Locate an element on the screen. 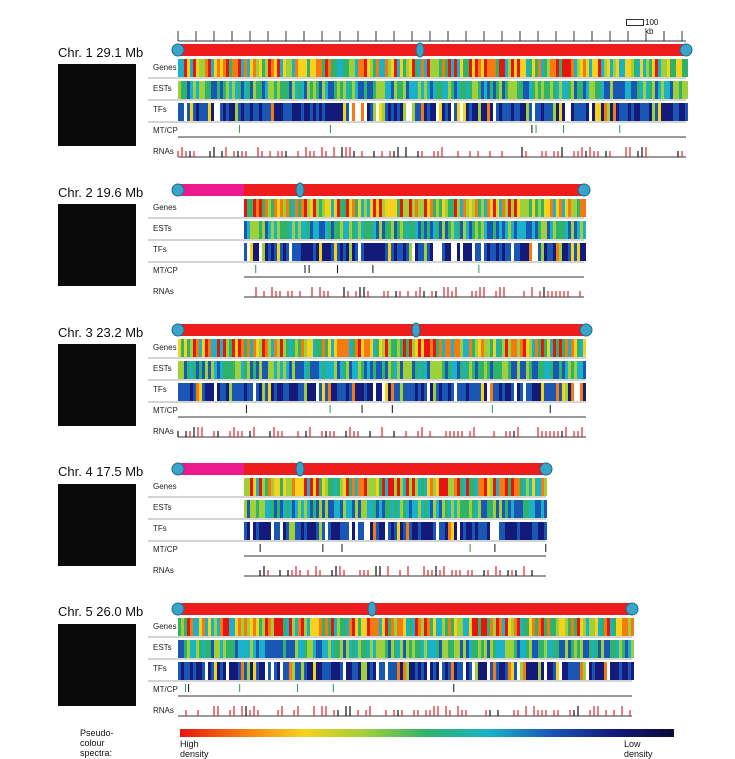  telomere-cap is located at coordinates (178, 330).